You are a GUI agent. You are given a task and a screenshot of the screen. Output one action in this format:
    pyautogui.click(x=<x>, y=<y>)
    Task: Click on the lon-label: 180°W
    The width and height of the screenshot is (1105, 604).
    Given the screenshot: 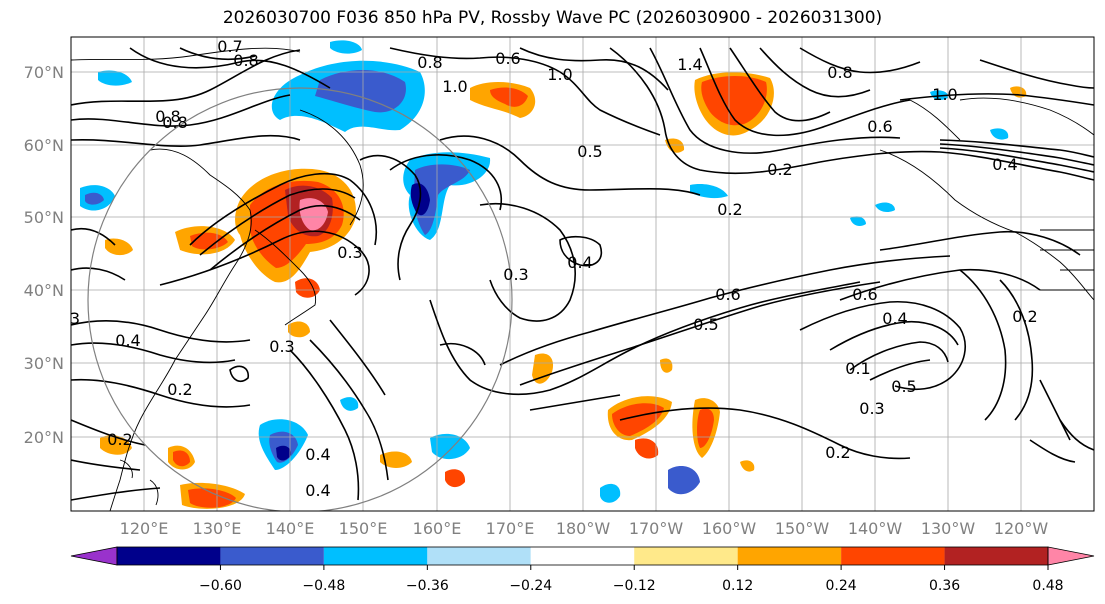 What is the action you would take?
    pyautogui.click(x=583, y=528)
    